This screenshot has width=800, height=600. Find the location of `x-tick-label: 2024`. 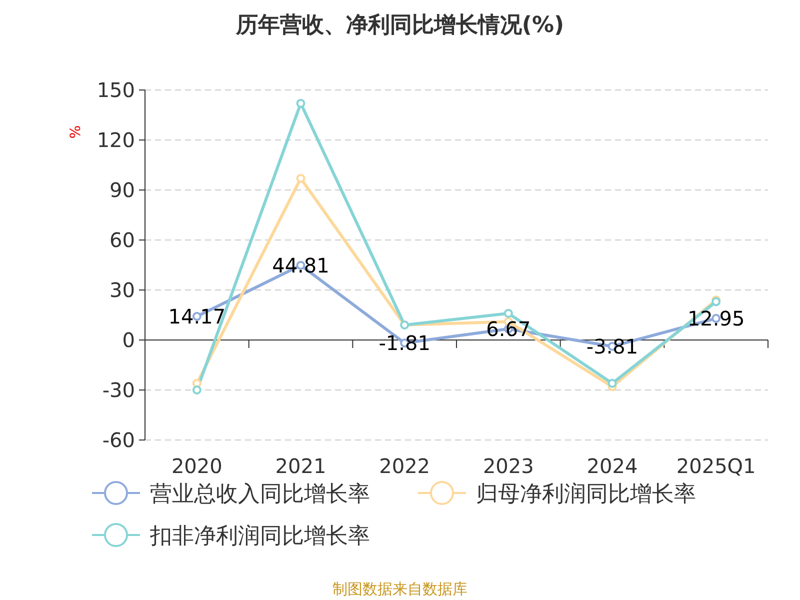

x-tick-label: 2024 is located at coordinates (612, 466).